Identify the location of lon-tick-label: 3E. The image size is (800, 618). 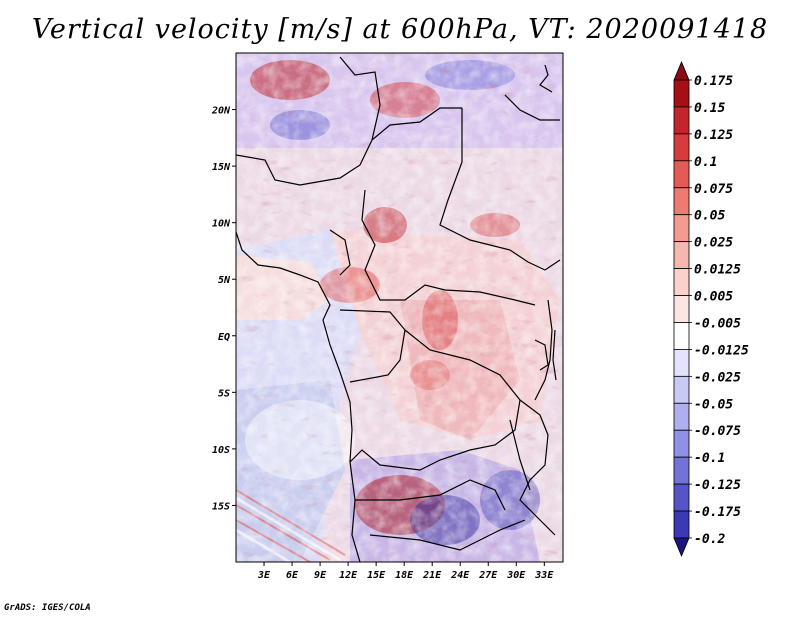
(264, 575).